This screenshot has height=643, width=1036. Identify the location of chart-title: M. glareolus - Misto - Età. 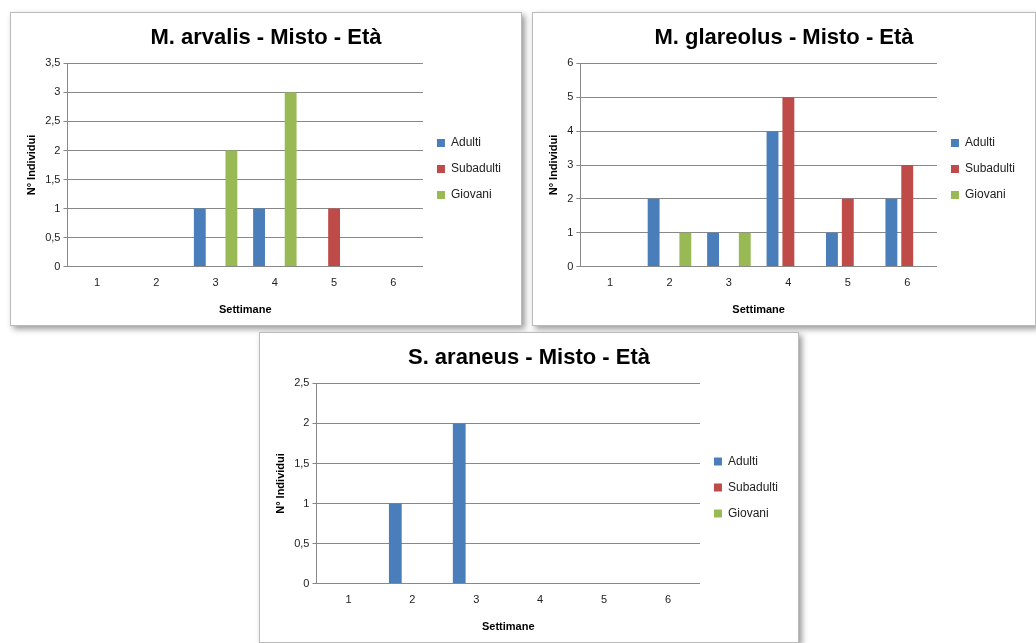
(784, 37).